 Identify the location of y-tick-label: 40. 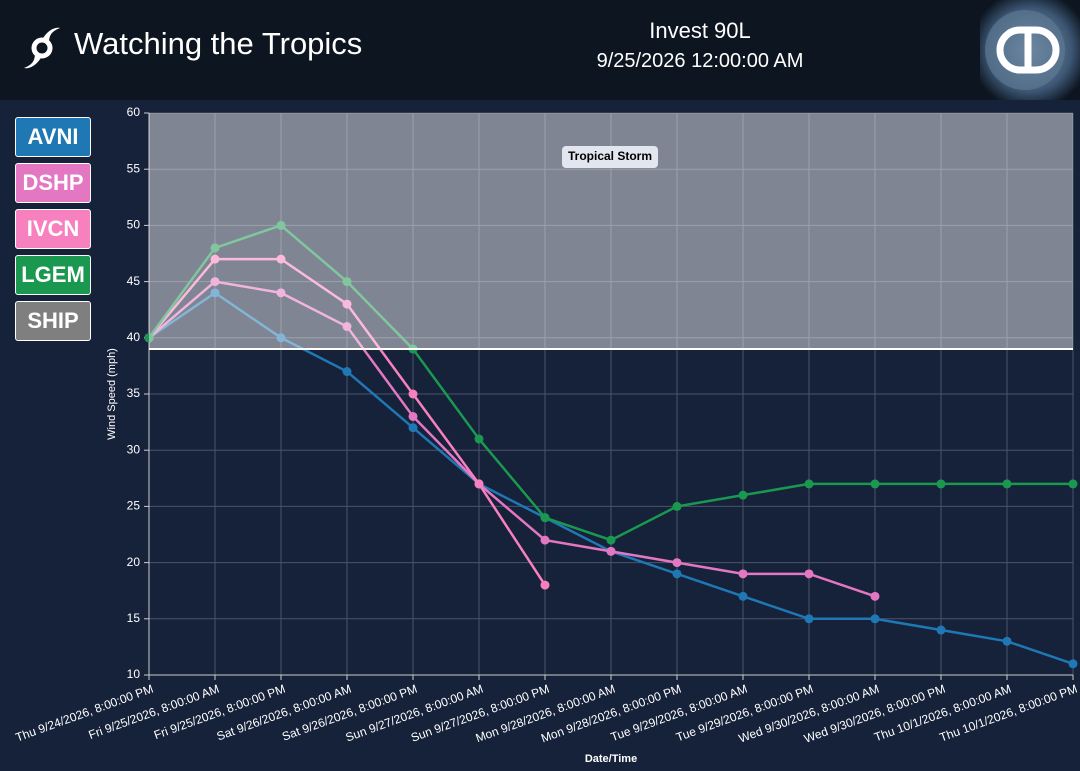
(134, 337).